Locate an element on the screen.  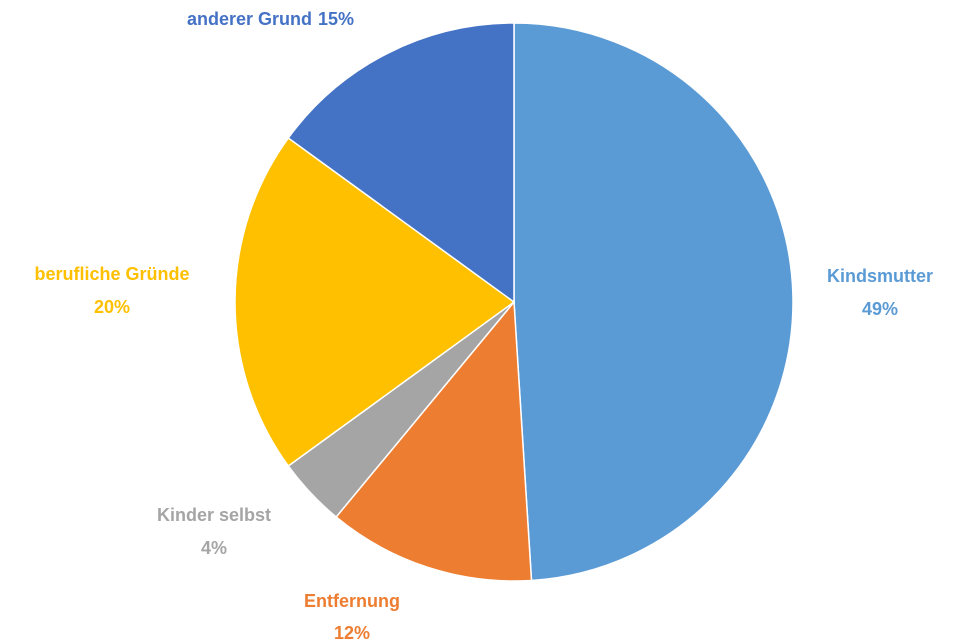
slice-value-label: 49% is located at coordinates (880, 309).